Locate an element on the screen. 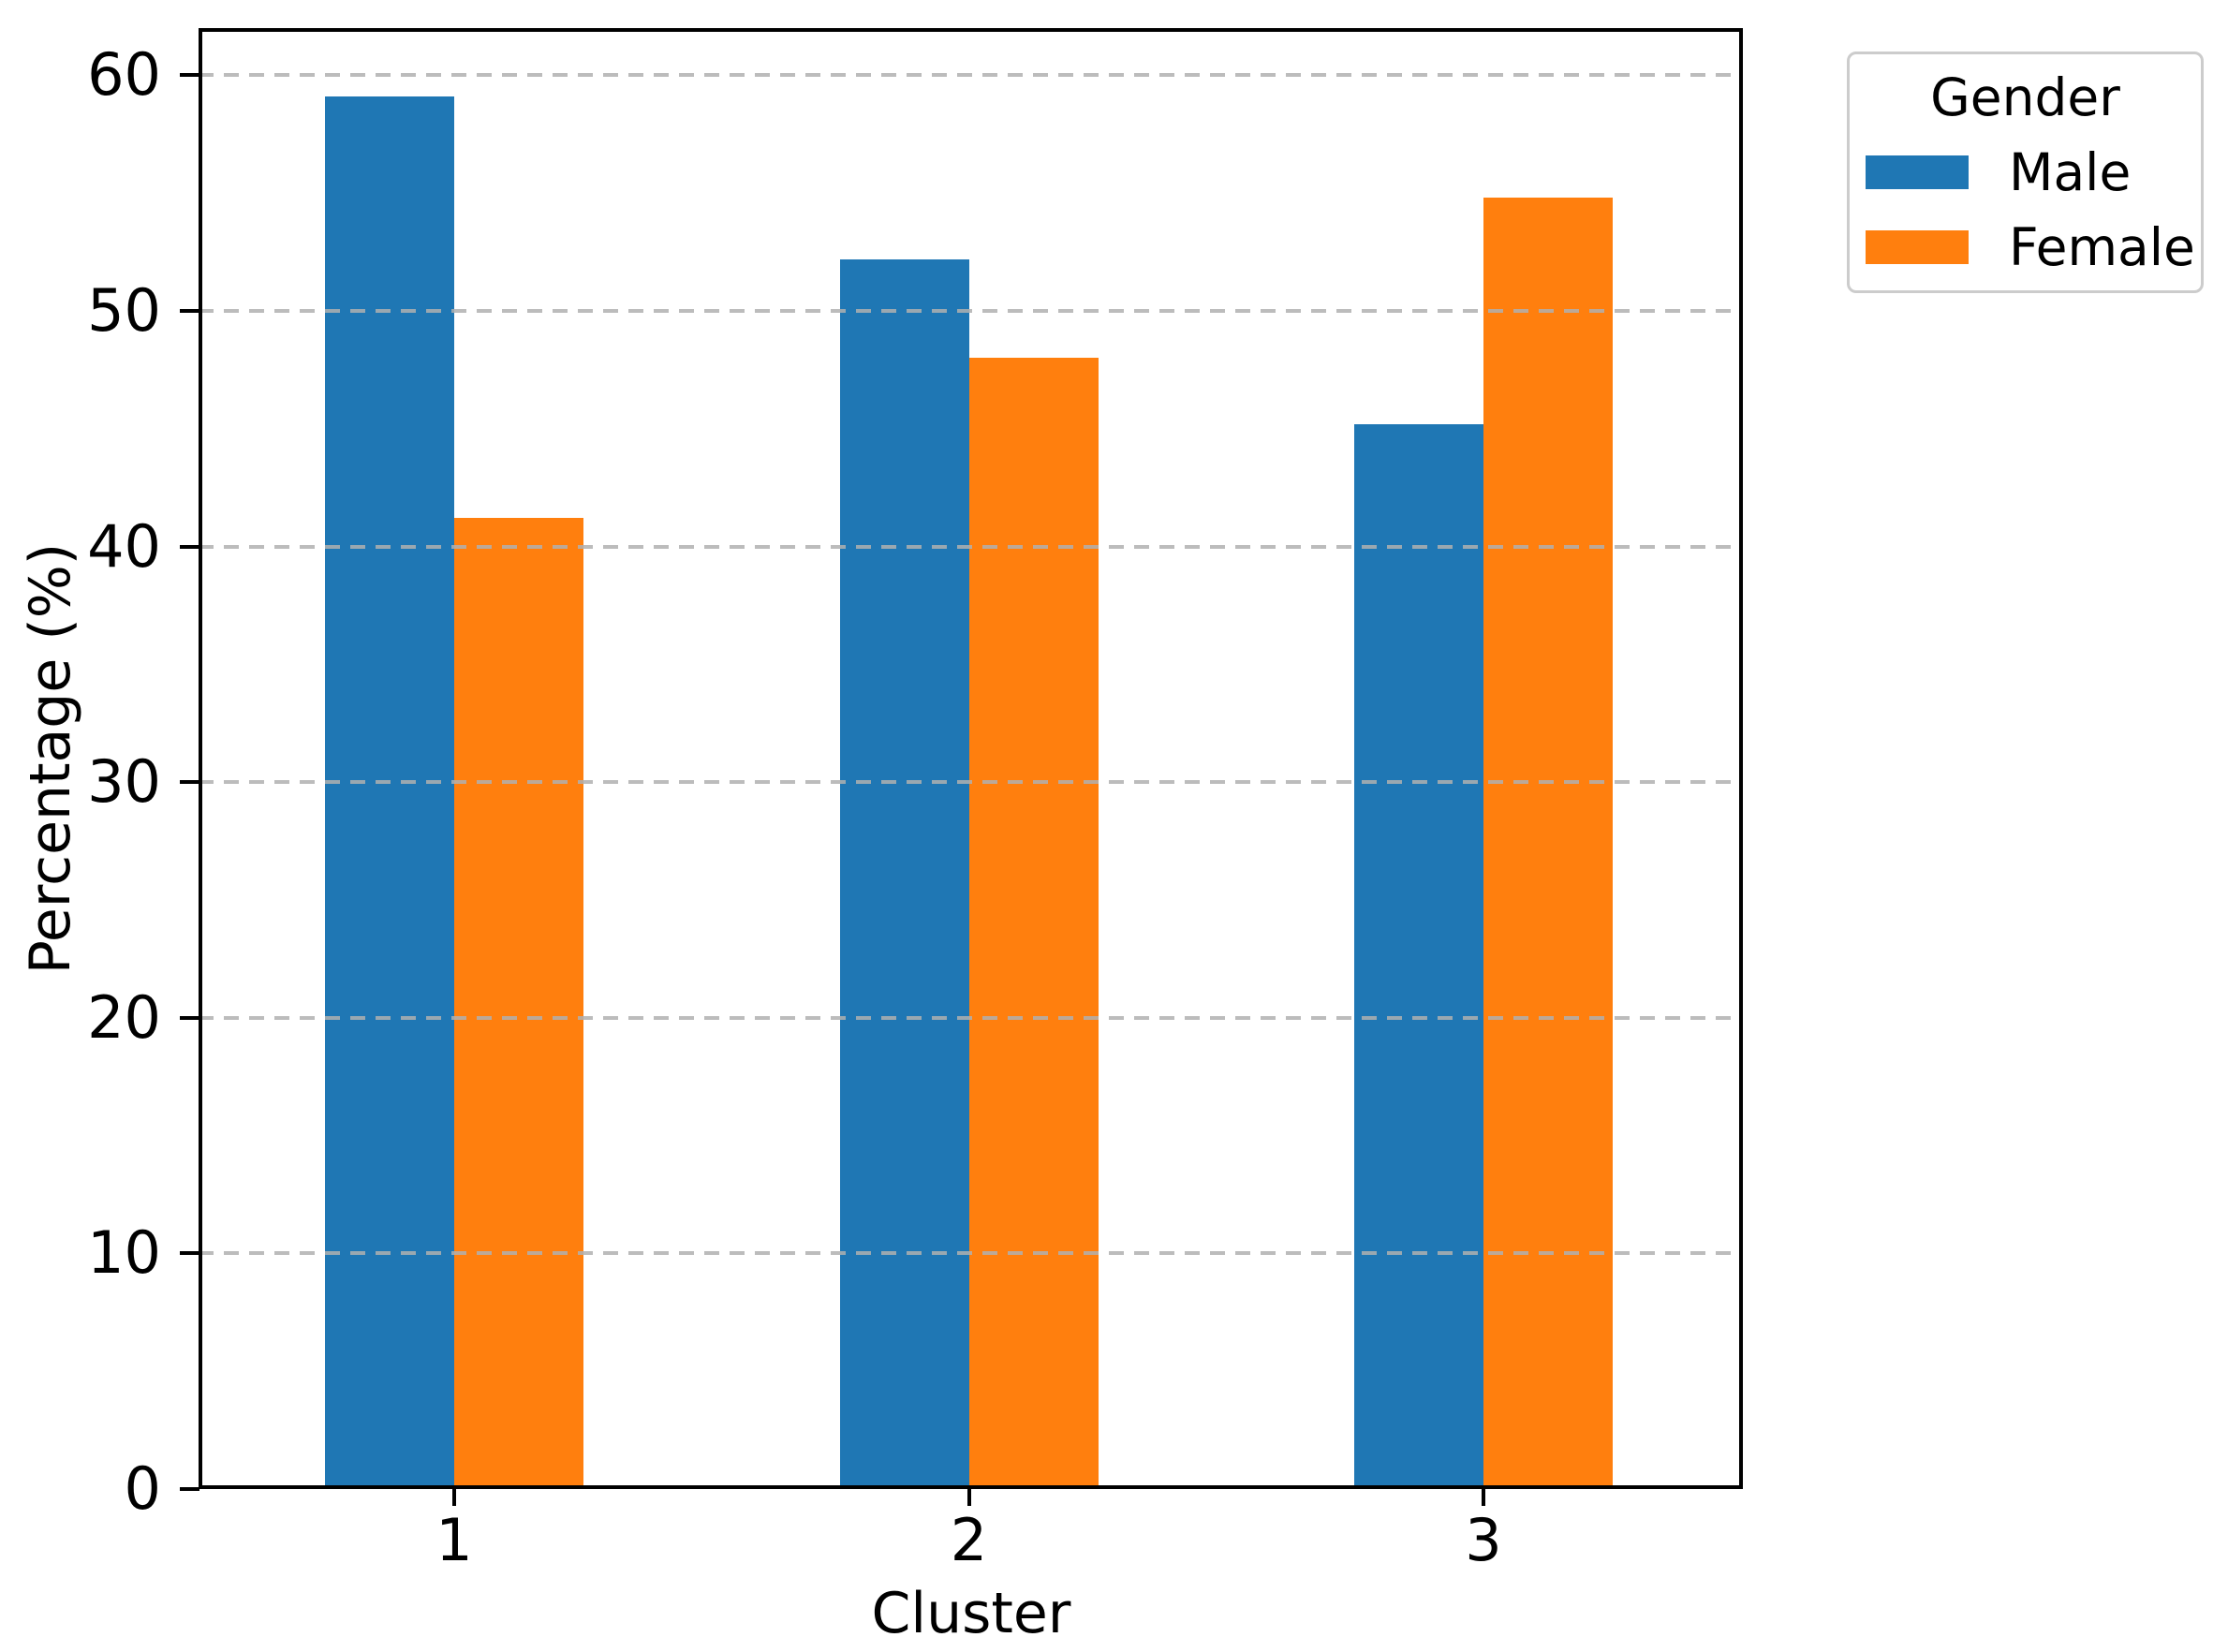  y-tick-label-60: 60 is located at coordinates (124, 75).